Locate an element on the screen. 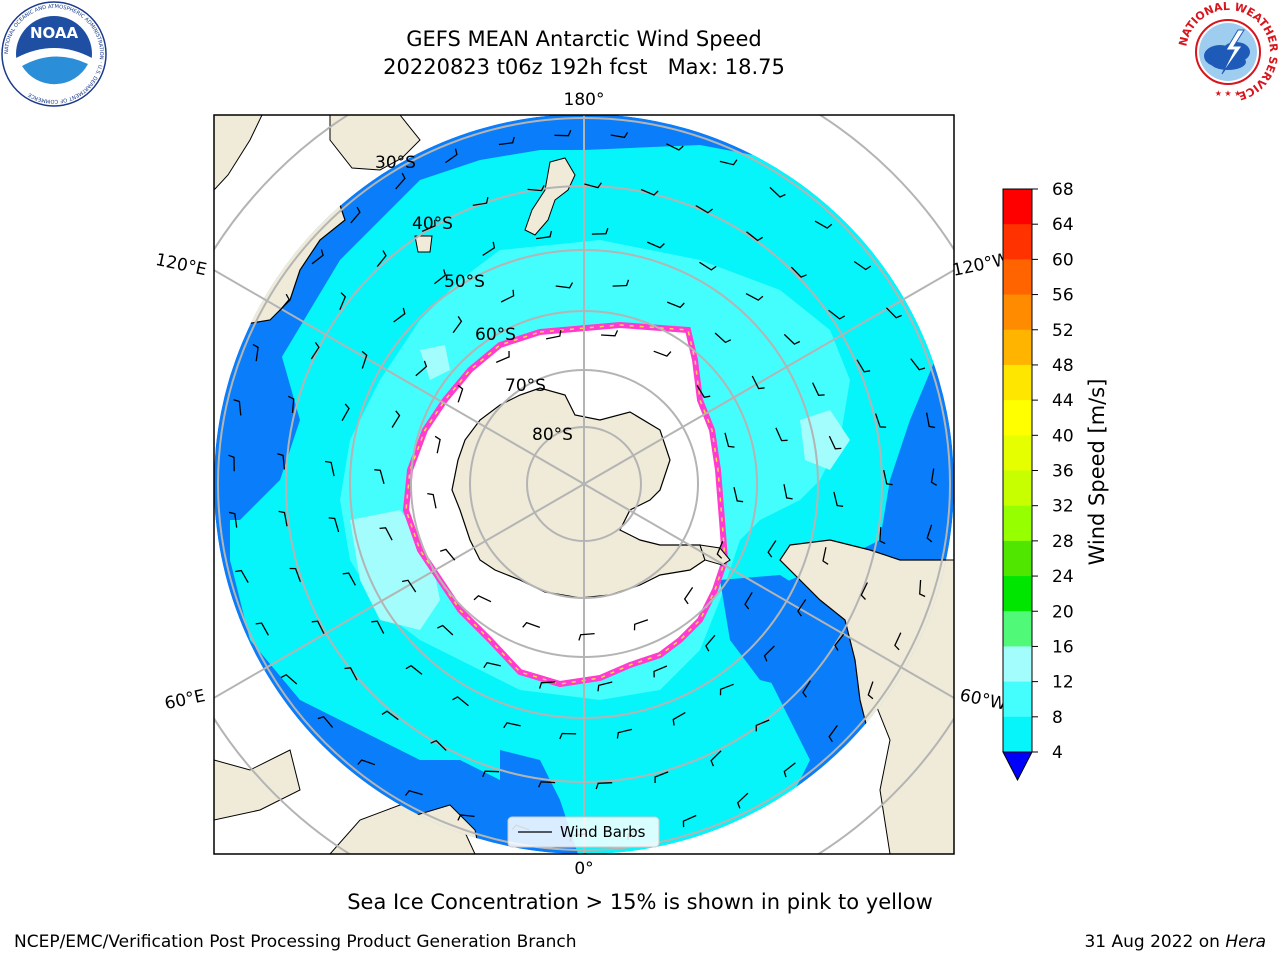  lat-label: 30°S is located at coordinates (395, 163).